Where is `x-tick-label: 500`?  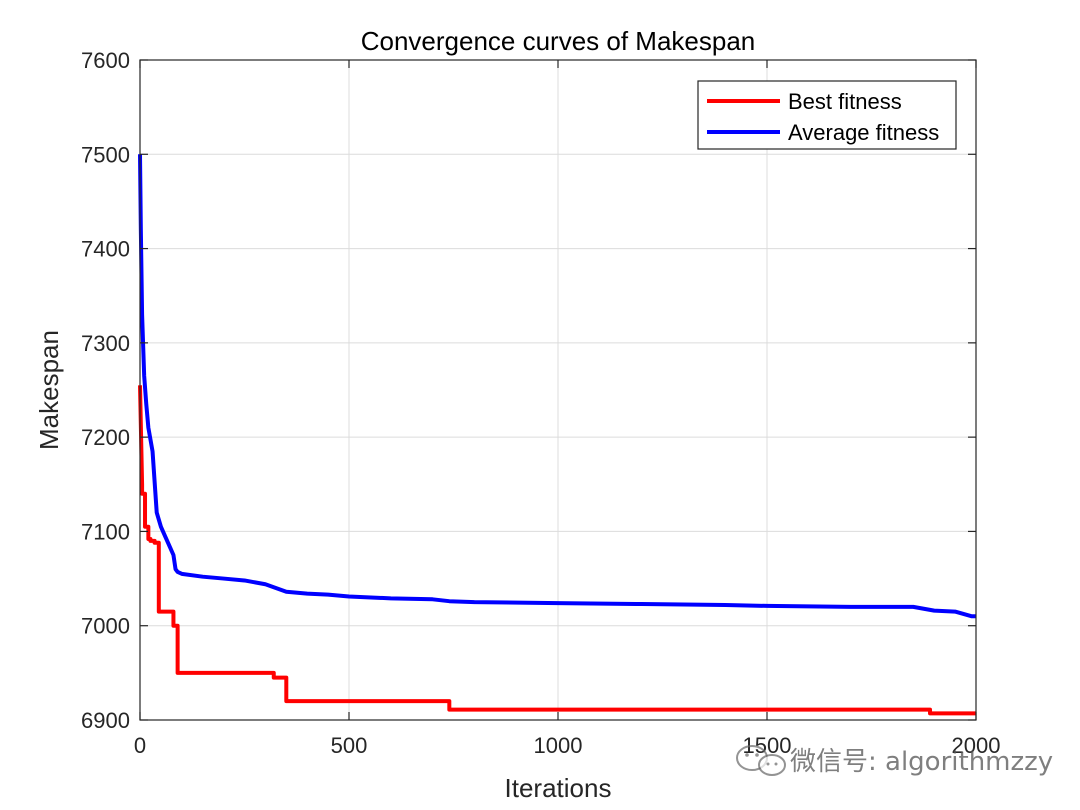 x-tick-label: 500 is located at coordinates (349, 745).